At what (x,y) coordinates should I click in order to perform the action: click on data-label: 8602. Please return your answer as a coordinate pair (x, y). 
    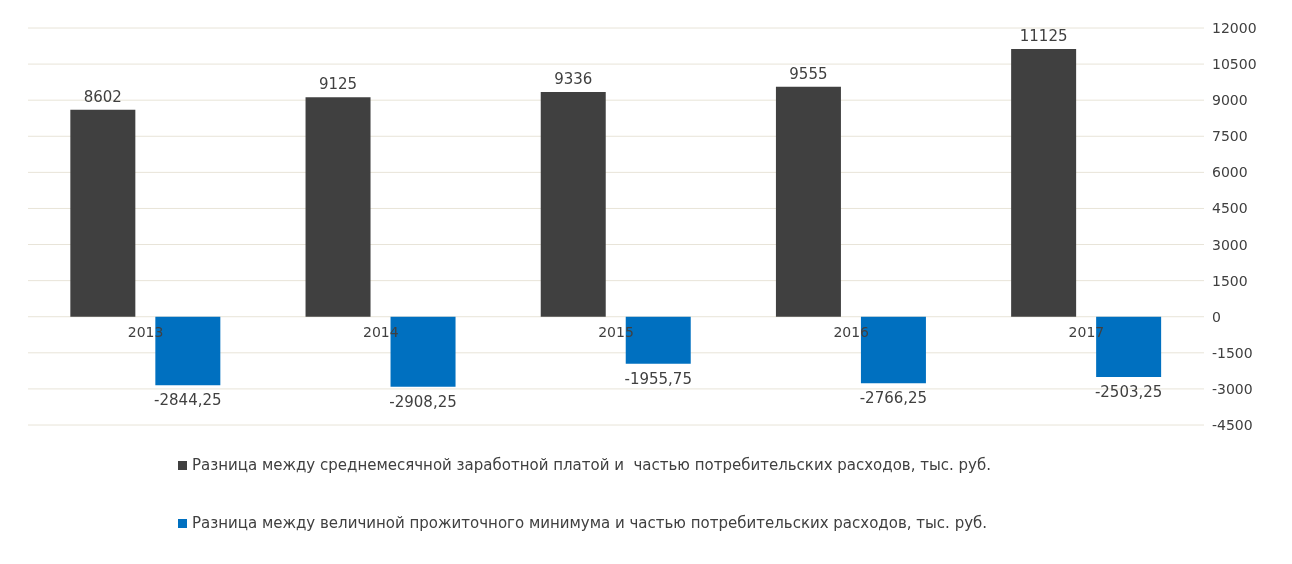
    Looking at the image, I should click on (102, 96).